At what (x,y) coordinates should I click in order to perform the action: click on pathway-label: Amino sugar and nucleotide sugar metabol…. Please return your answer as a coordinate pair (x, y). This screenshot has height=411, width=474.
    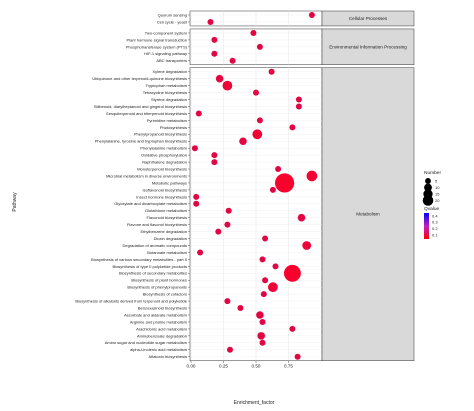
    Looking at the image, I should click on (146, 342).